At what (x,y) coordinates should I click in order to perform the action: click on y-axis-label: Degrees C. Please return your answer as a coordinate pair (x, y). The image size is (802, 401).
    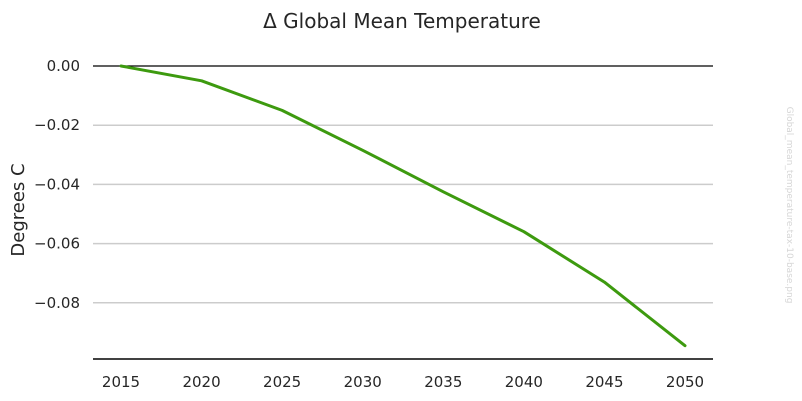
    Looking at the image, I should click on (18, 209).